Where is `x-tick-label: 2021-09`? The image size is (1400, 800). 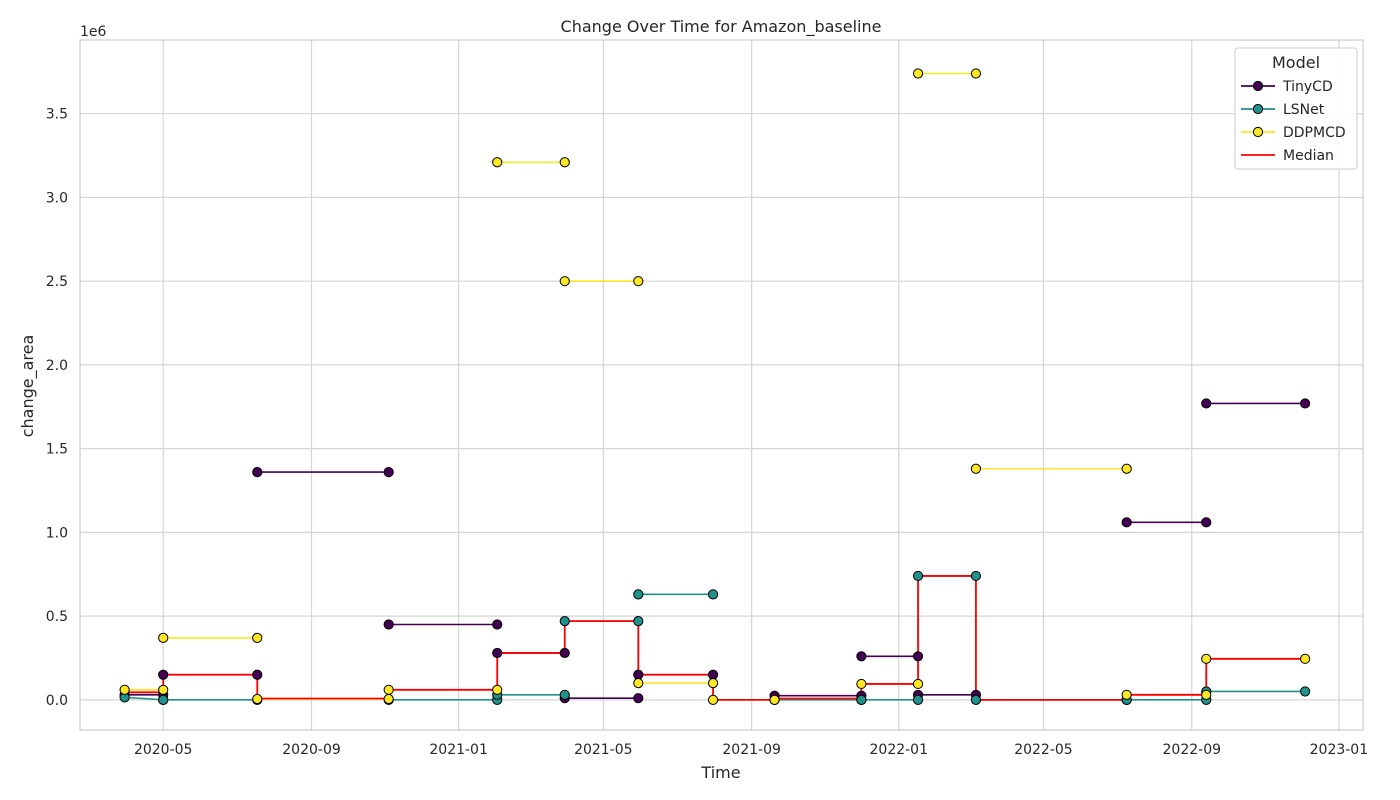
x-tick-label: 2021-09 is located at coordinates (751, 750).